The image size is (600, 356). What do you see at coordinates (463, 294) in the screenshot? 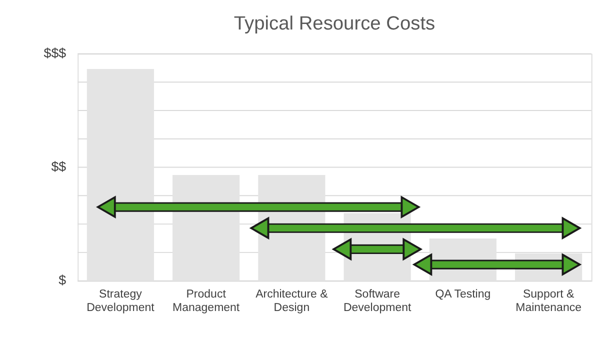
I see `x-tick-label: QA Testing` at bounding box center [463, 294].